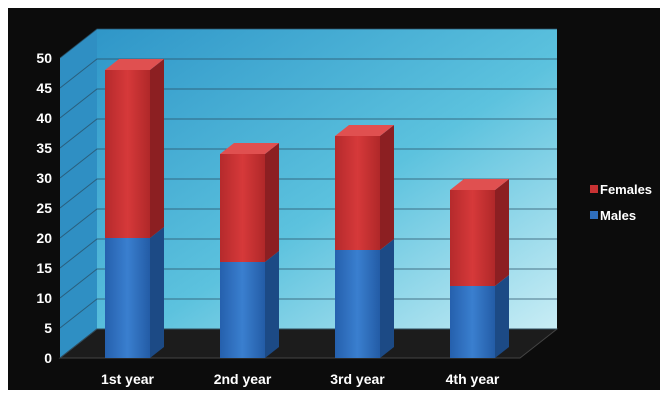  What do you see at coordinates (387, 298) in the screenshot?
I see `bar-side-males-3rd-year` at bounding box center [387, 298].